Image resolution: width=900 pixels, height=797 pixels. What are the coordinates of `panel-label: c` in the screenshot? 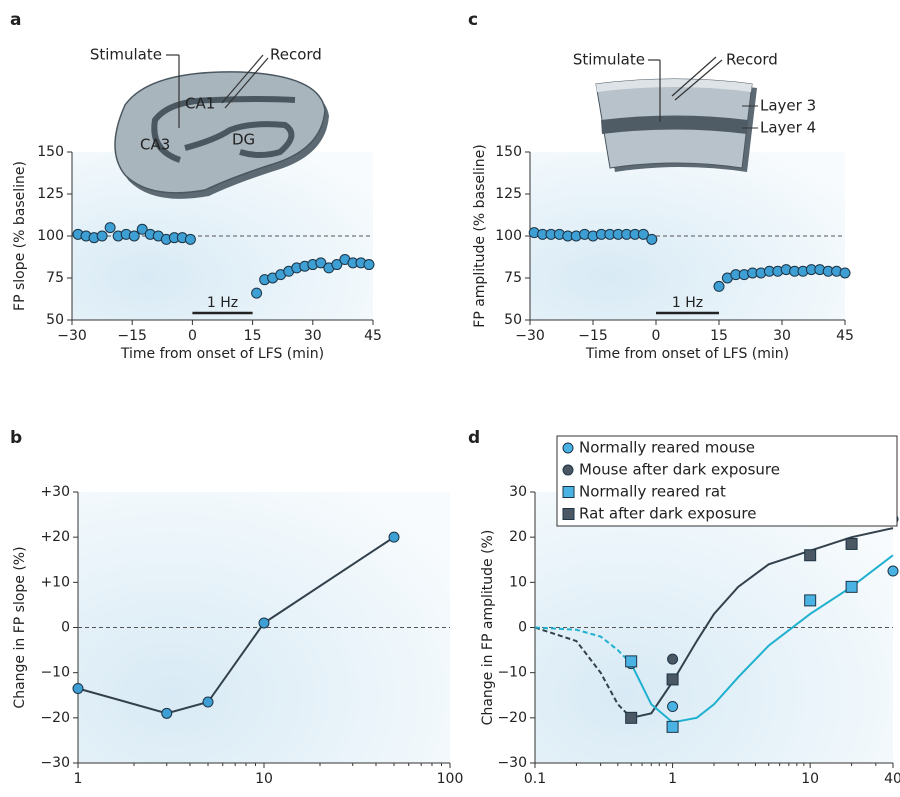 It's located at (473, 20).